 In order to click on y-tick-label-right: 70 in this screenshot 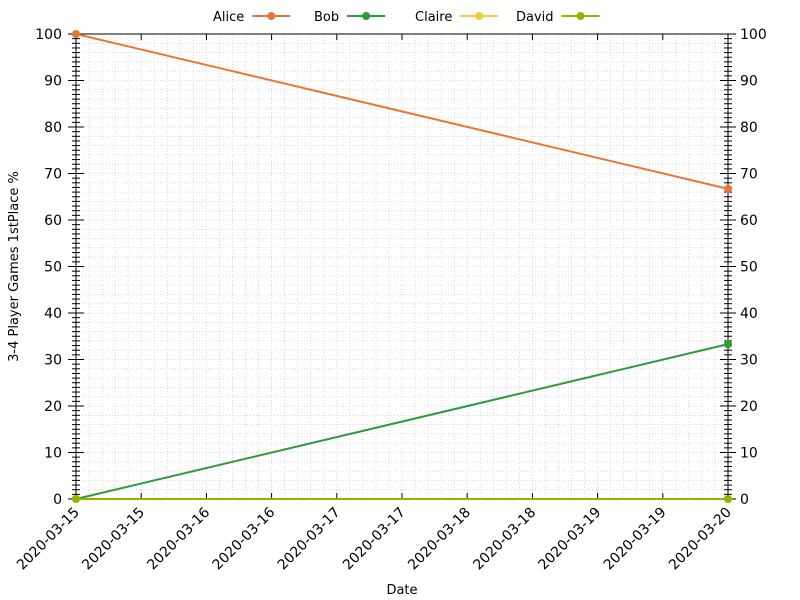, I will do `click(749, 175)`.